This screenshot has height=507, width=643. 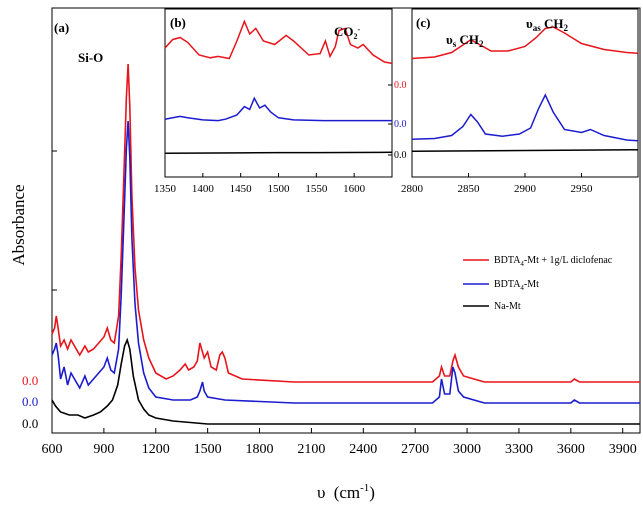 I want to click on inset-c-series-line-black, so click(x=525, y=151).